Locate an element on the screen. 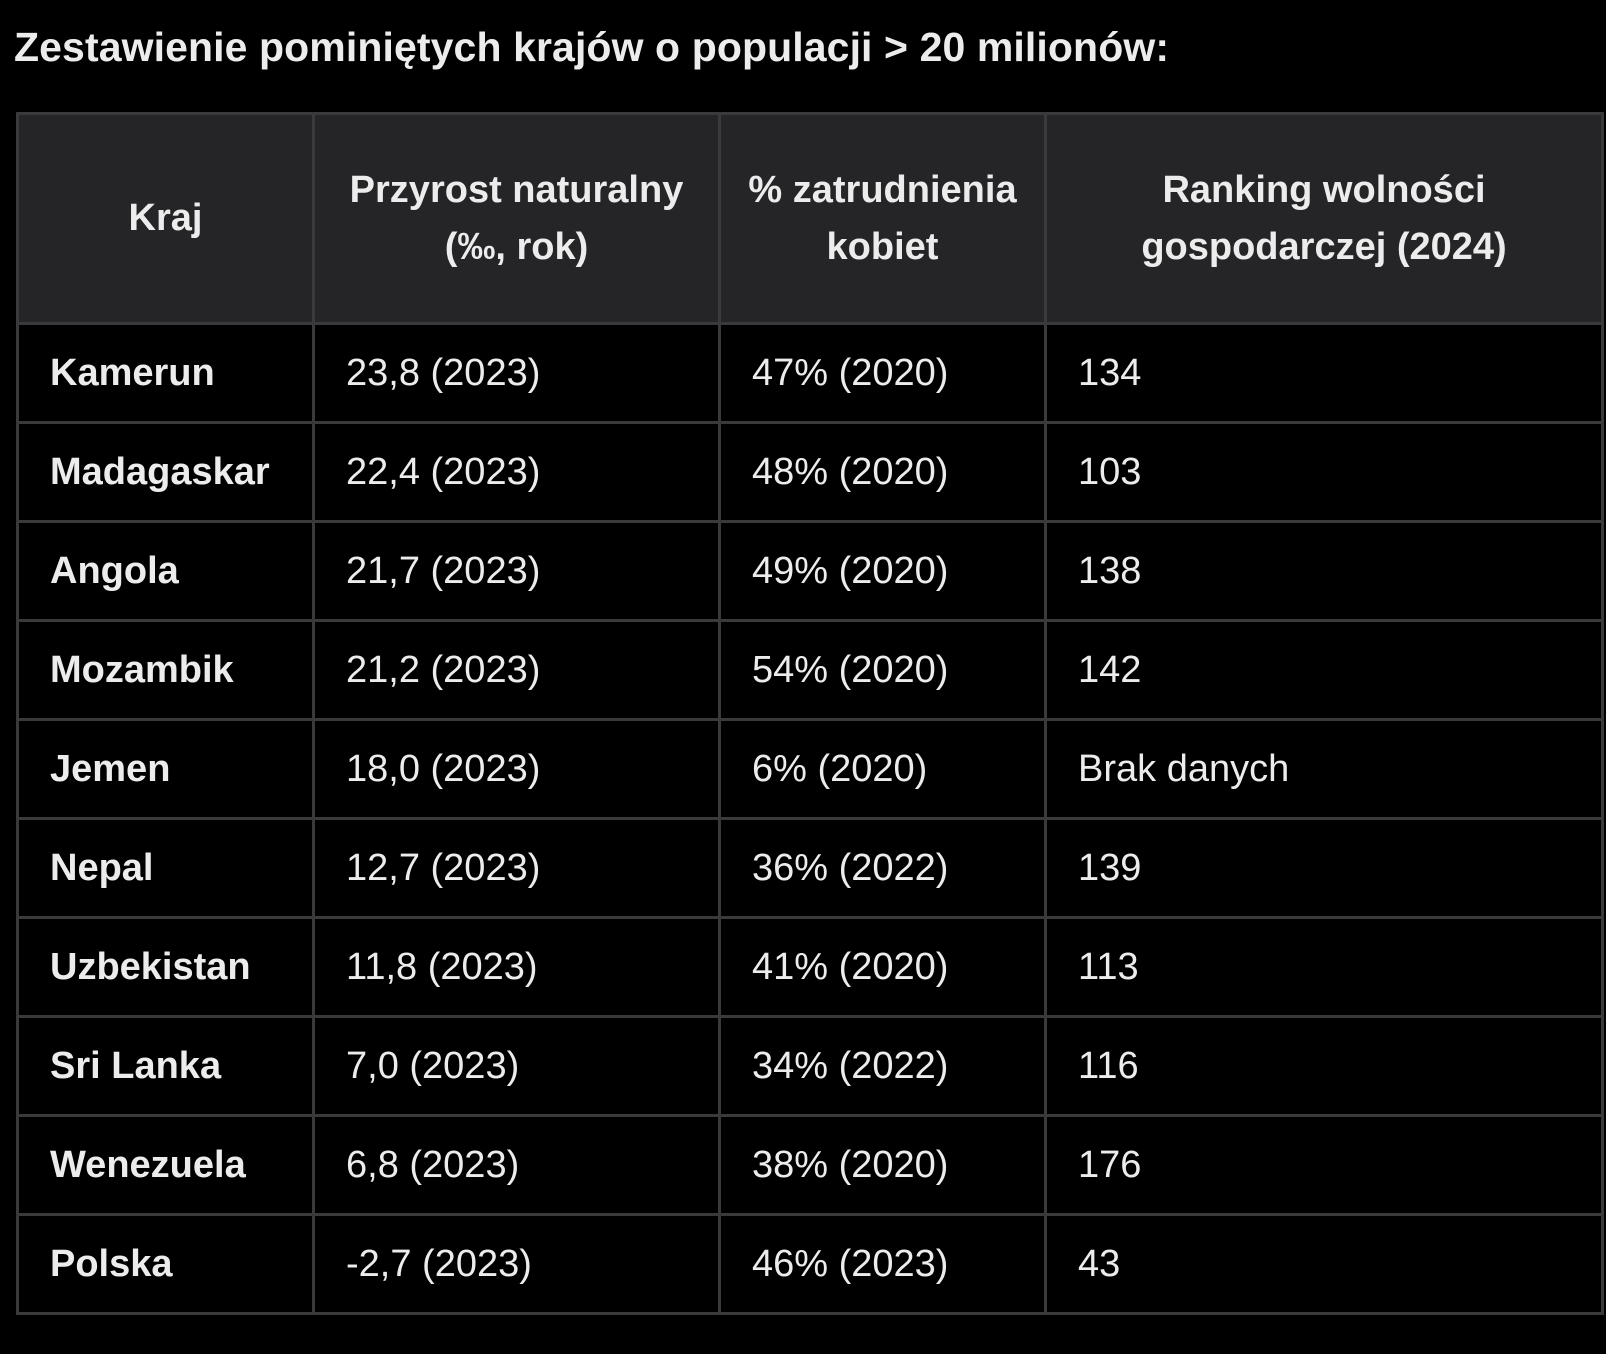  table-row: Uzbekistan 11,8 (2023) 41% (2020) 113 is located at coordinates (810, 967).